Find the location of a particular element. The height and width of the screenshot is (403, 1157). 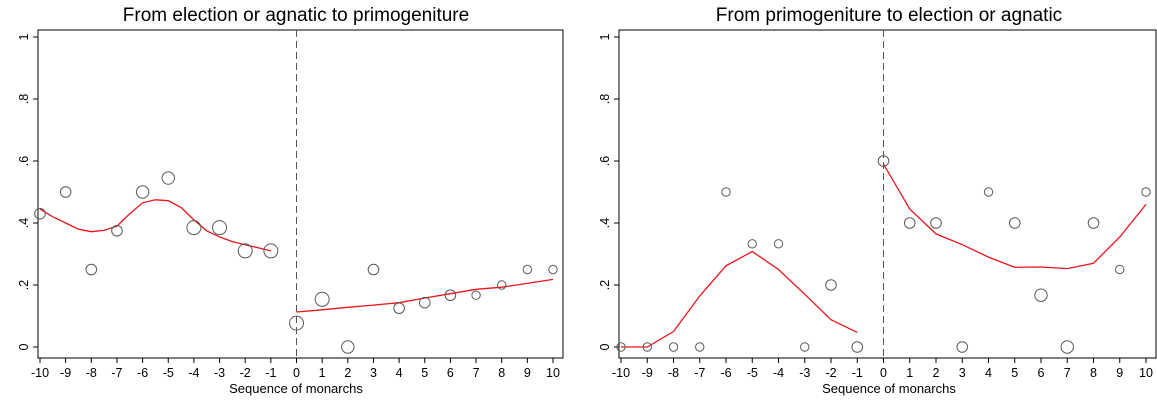

x-tick-label: 3 is located at coordinates (962, 373).